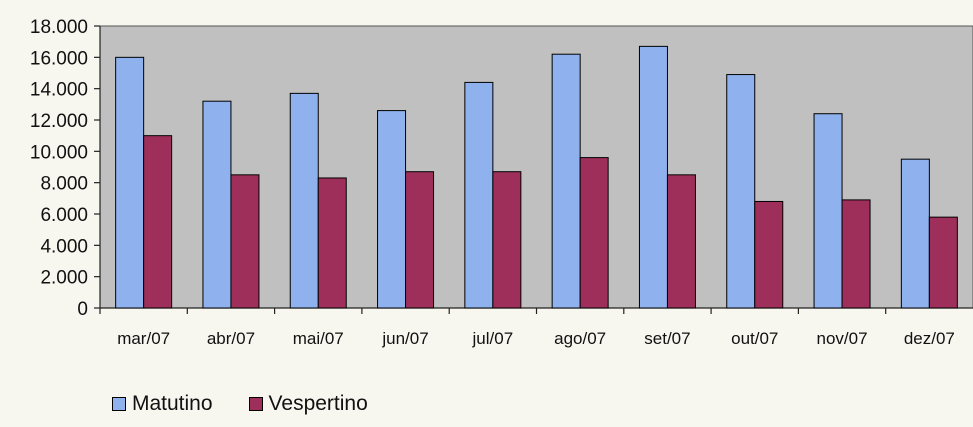 This screenshot has height=427, width=973. I want to click on legend-item-vespertino: Vespertino, so click(308, 404).